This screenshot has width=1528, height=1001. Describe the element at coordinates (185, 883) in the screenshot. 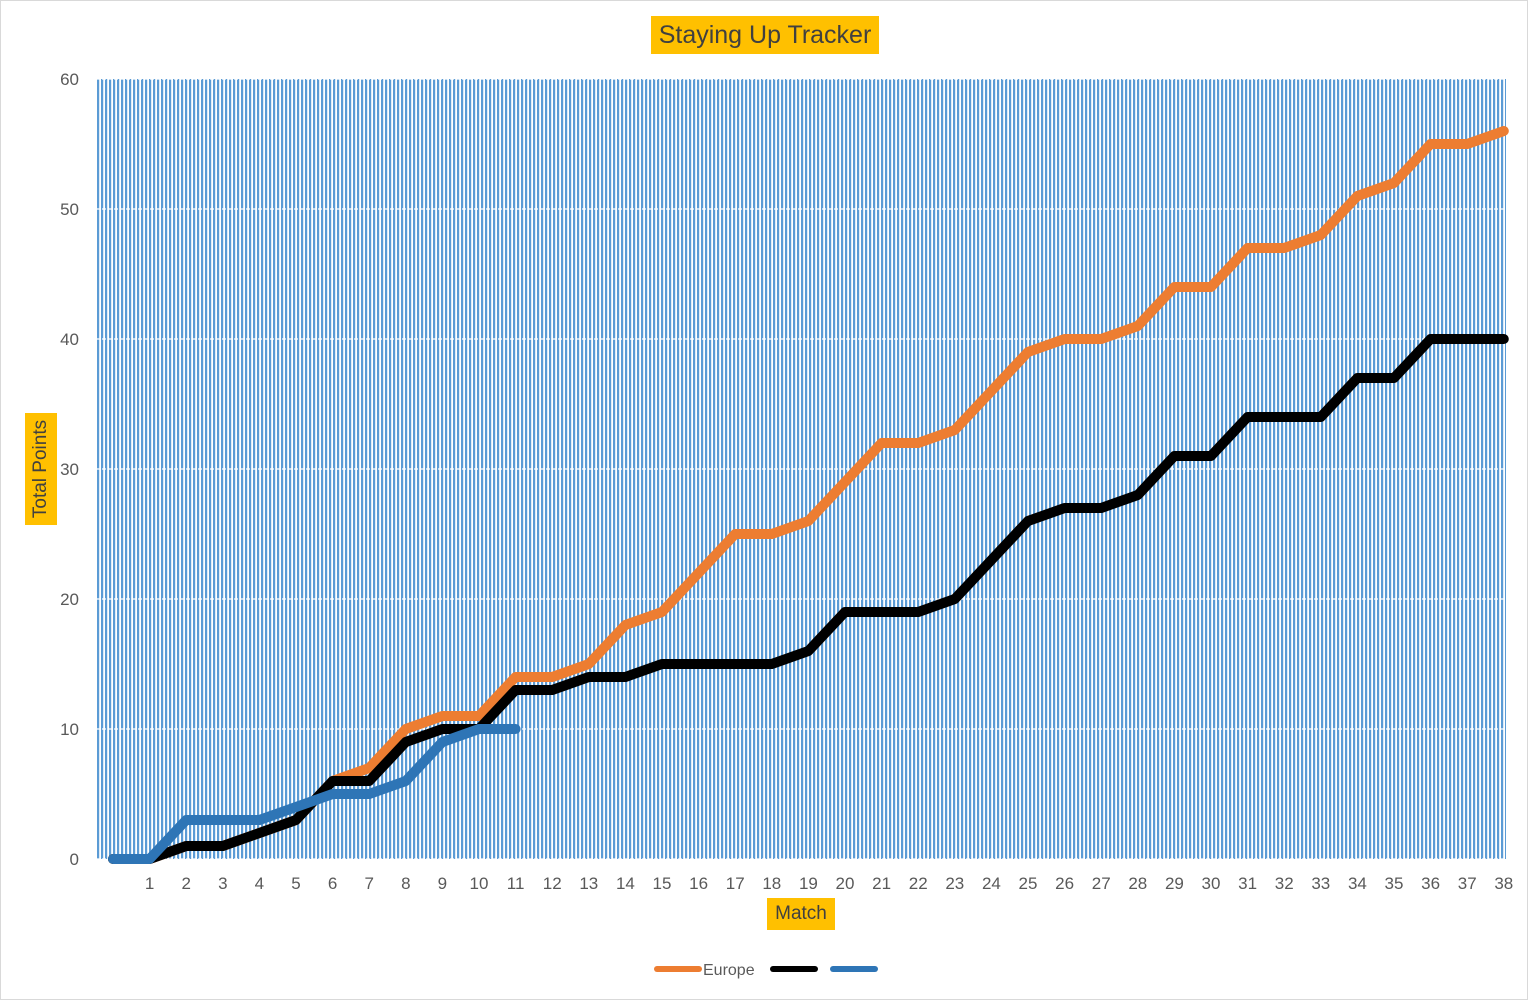

I see `x-tick-label: 2` at that location.